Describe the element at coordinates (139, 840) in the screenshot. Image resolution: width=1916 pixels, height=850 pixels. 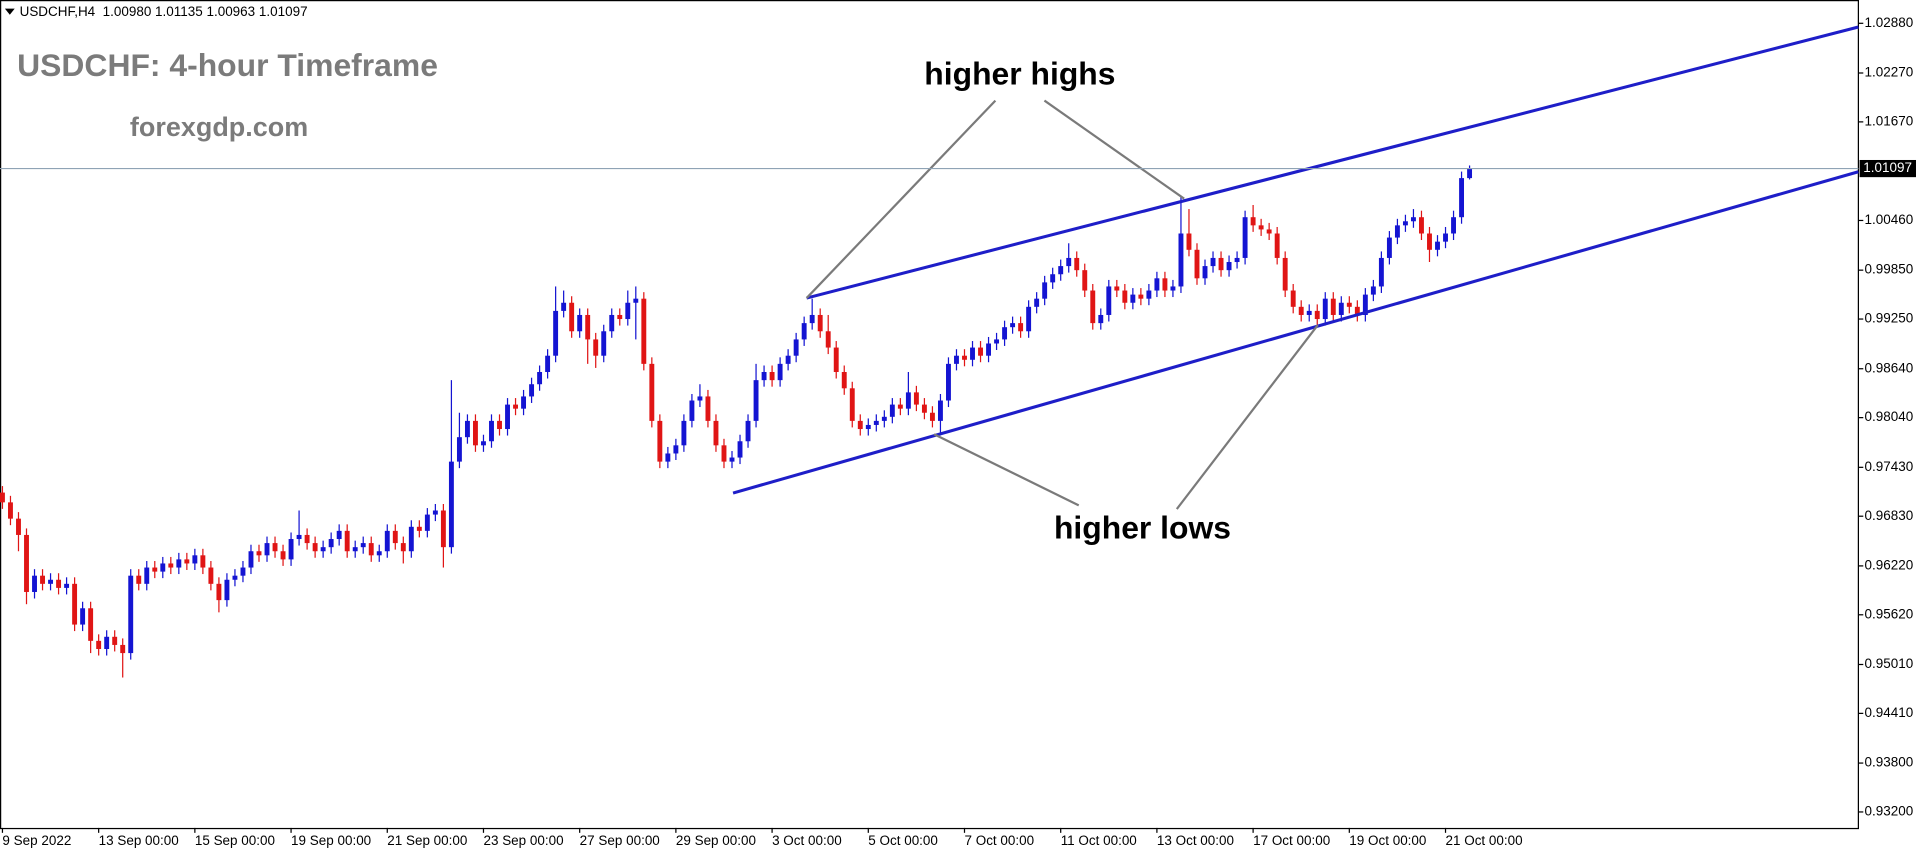
I see `x-tick-label: 13 Sep 00:00` at that location.